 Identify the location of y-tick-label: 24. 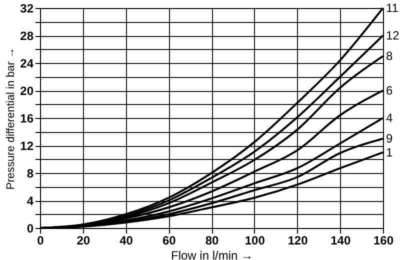
(27, 63).